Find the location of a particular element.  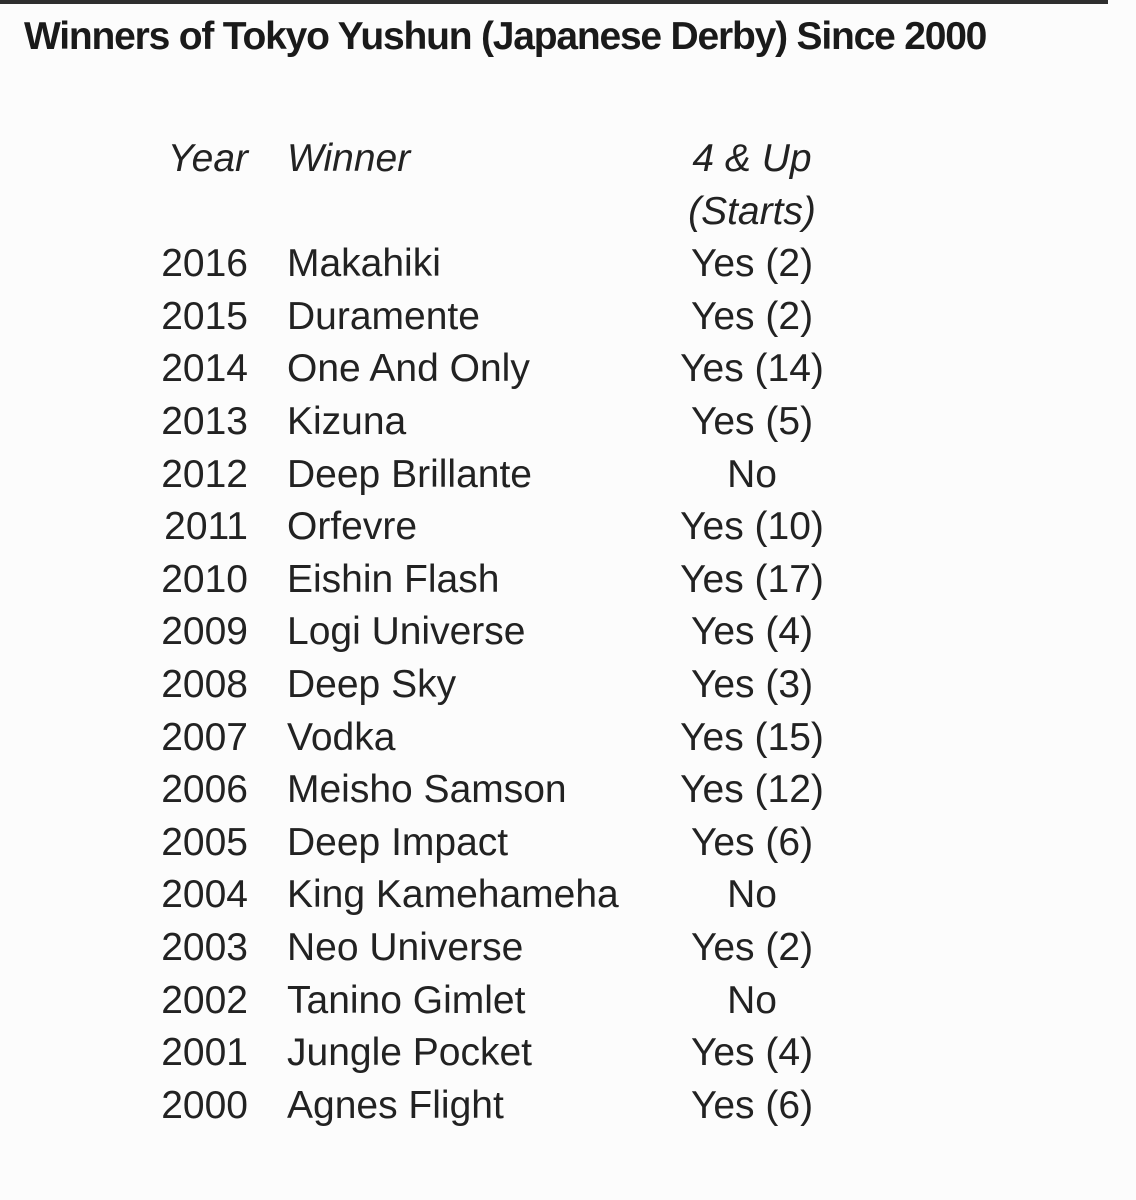

year-cell: 2008 is located at coordinates (204, 684).